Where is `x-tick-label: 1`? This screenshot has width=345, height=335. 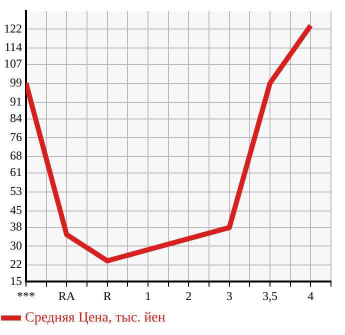 x-tick-label: 1 is located at coordinates (148, 295).